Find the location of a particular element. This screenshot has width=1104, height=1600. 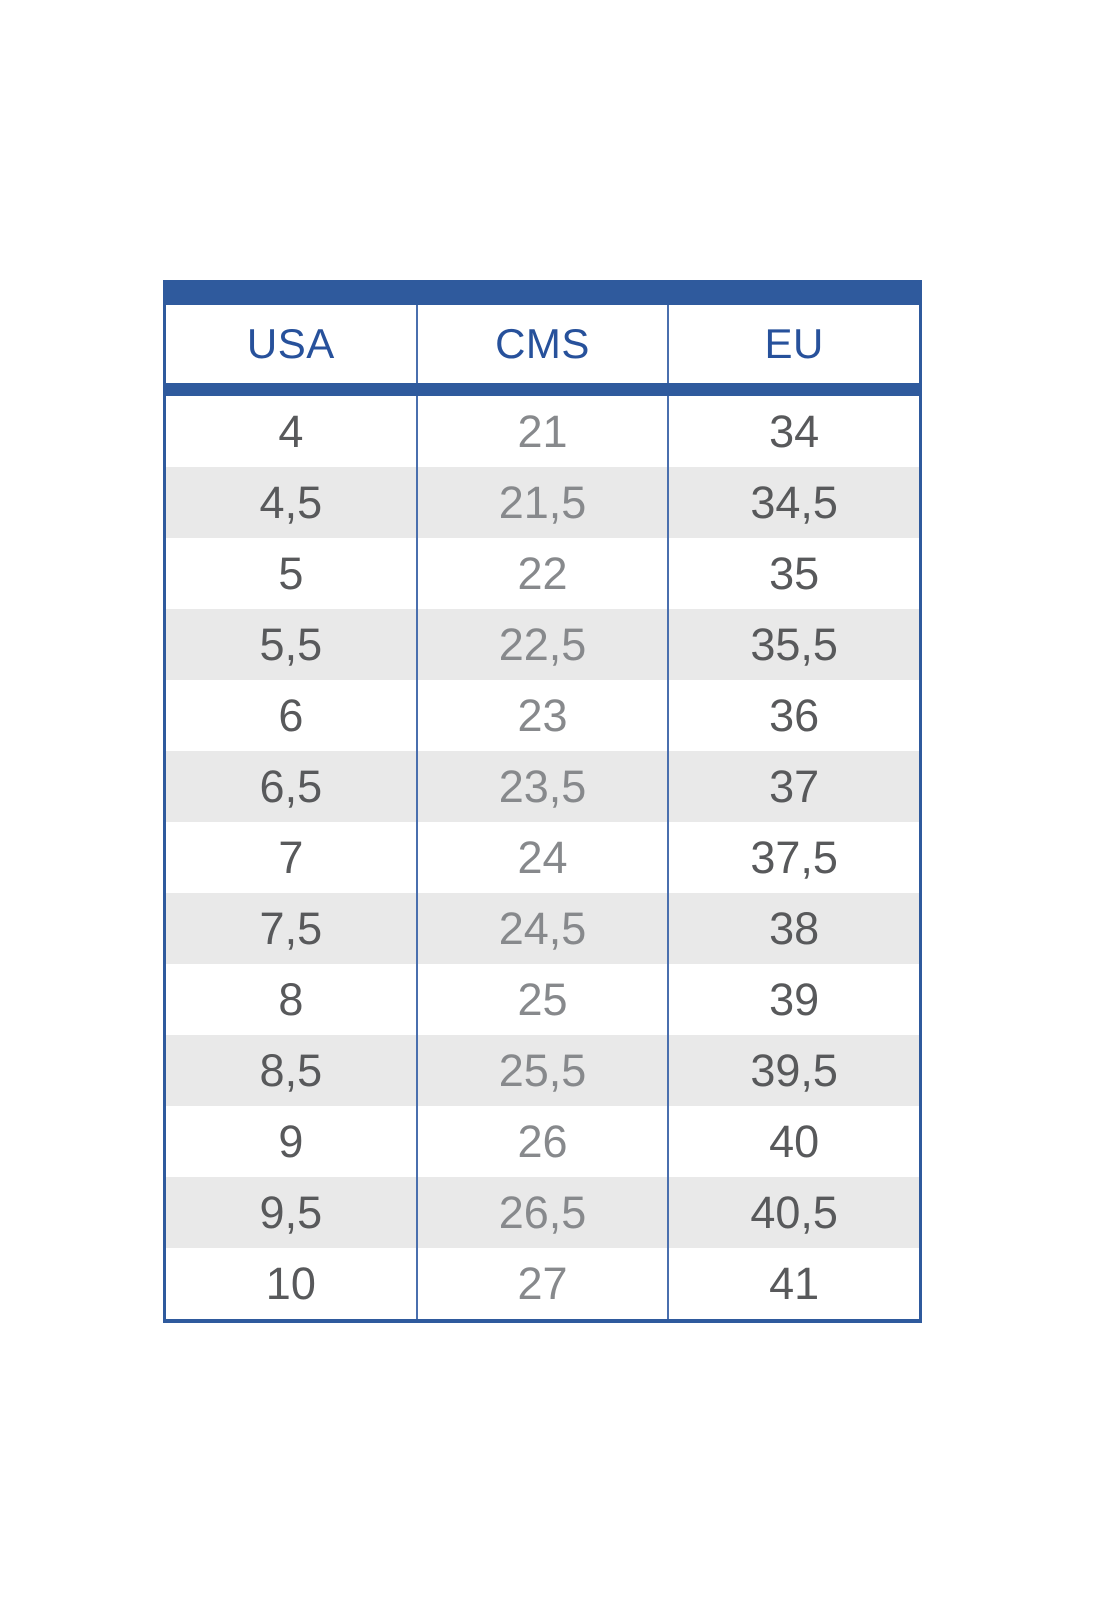

cell-cms: 23 is located at coordinates (544, 715).